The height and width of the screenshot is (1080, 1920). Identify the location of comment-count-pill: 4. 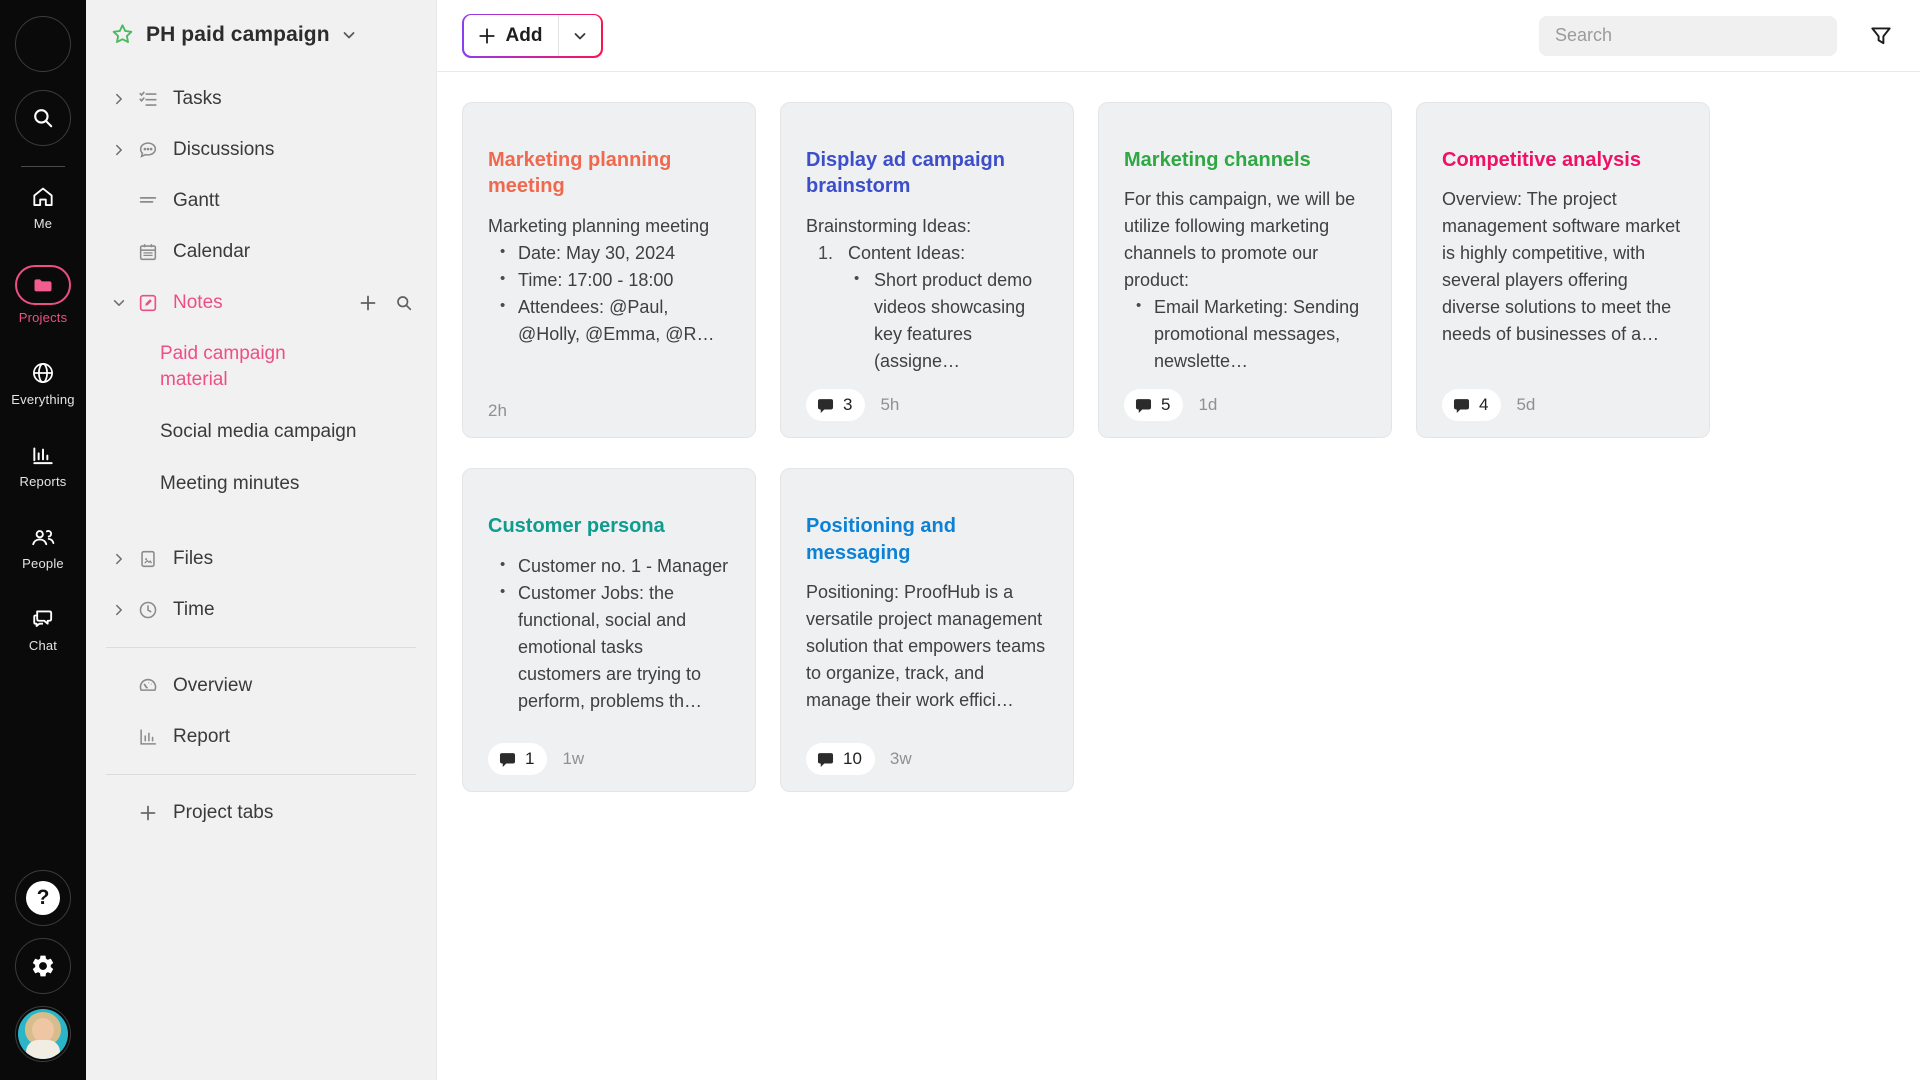
(1472, 405).